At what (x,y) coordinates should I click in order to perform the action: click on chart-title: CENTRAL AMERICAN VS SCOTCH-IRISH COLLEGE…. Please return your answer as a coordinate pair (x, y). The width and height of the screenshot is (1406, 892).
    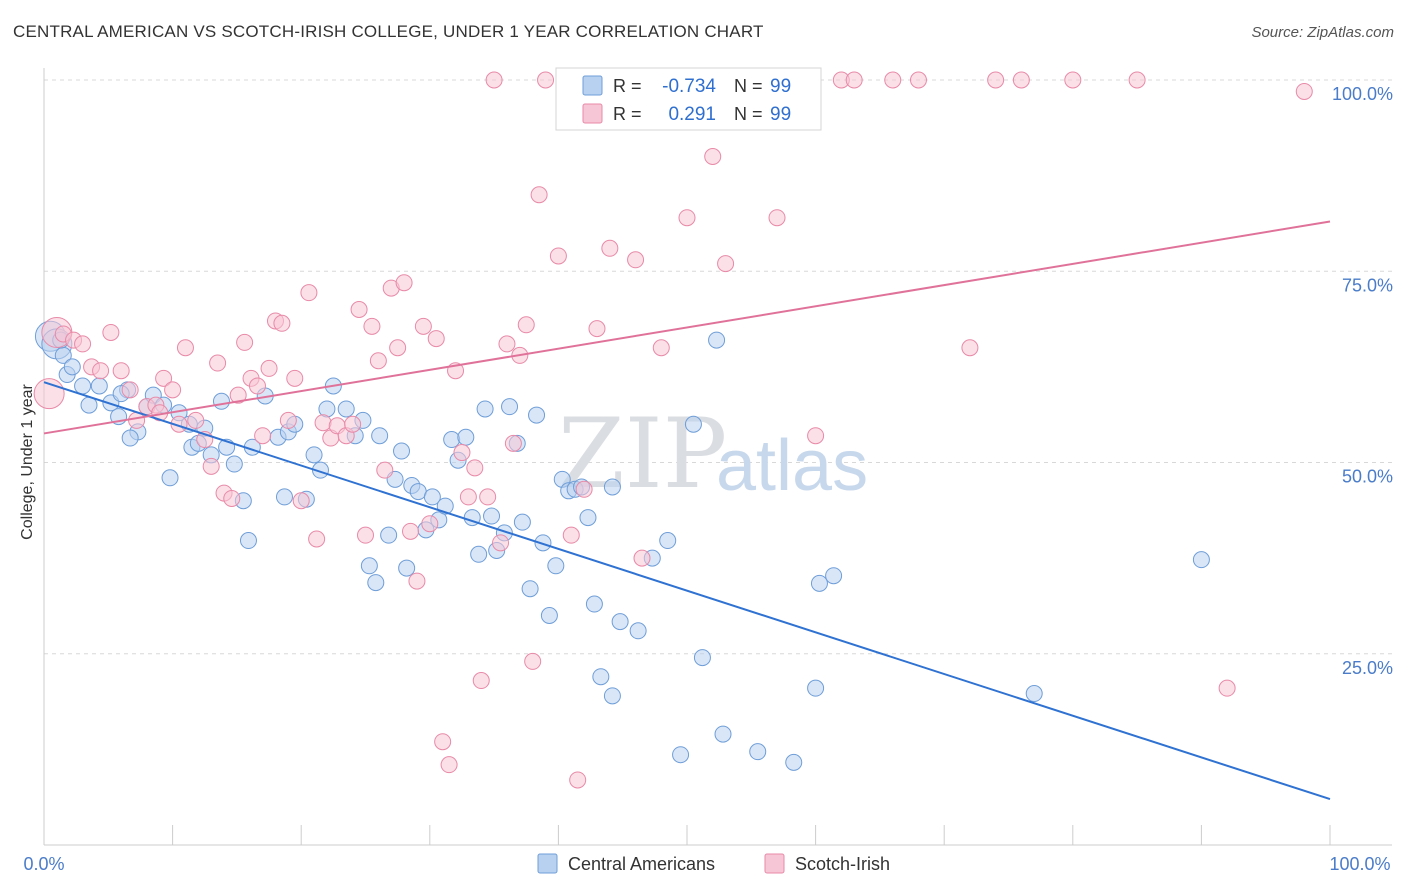
    Looking at the image, I should click on (388, 31).